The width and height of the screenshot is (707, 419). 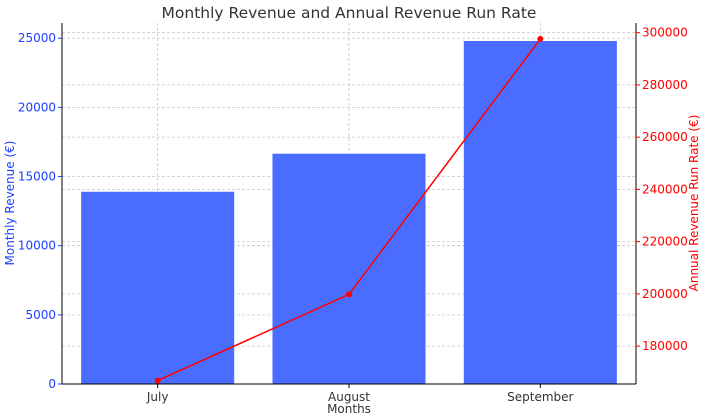 What do you see at coordinates (665, 189) in the screenshot?
I see `right-tick-label: 240000` at bounding box center [665, 189].